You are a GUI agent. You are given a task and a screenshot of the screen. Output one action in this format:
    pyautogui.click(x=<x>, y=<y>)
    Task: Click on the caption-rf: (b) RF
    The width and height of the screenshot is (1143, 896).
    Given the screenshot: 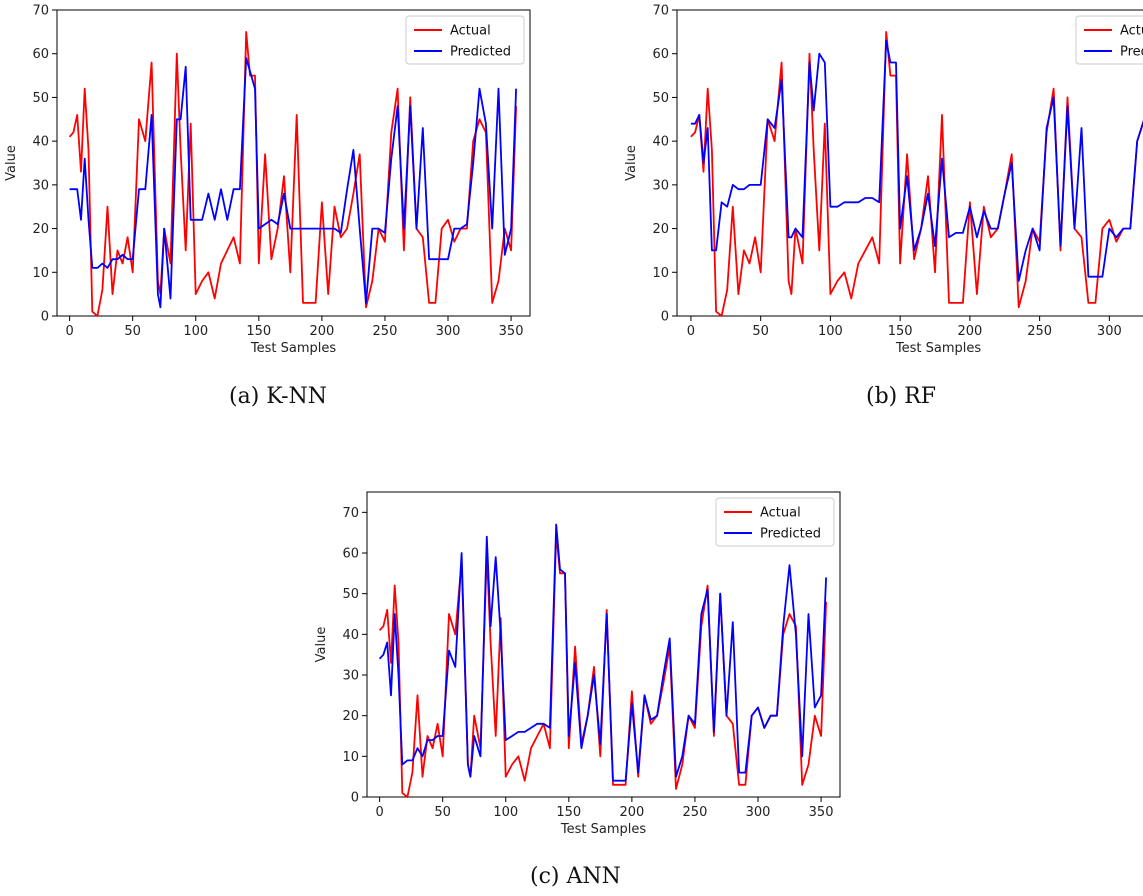 What is the action you would take?
    pyautogui.click(x=901, y=396)
    